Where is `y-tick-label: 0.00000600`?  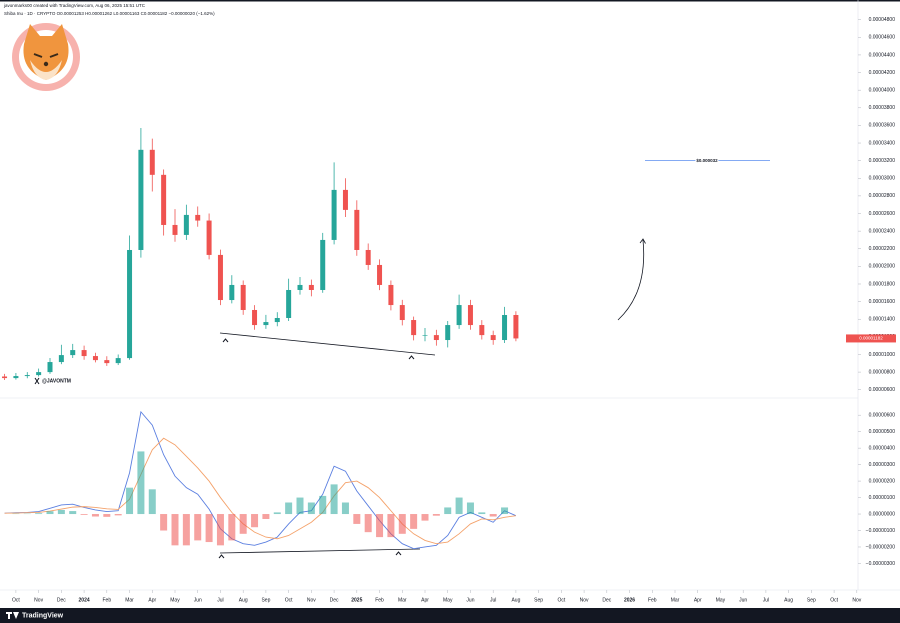 y-tick-label: 0.00000600 is located at coordinates (882, 390).